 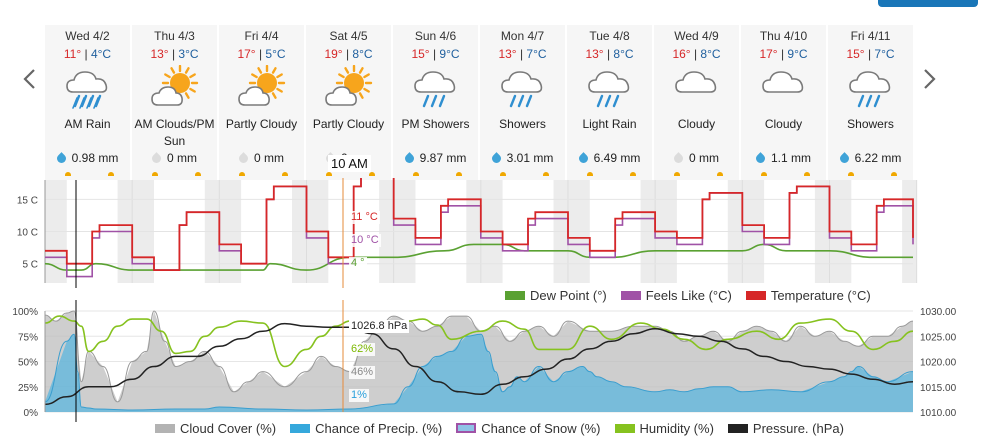 What do you see at coordinates (938, 312) in the screenshot?
I see `y-tick-label-right: 1030.00` at bounding box center [938, 312].